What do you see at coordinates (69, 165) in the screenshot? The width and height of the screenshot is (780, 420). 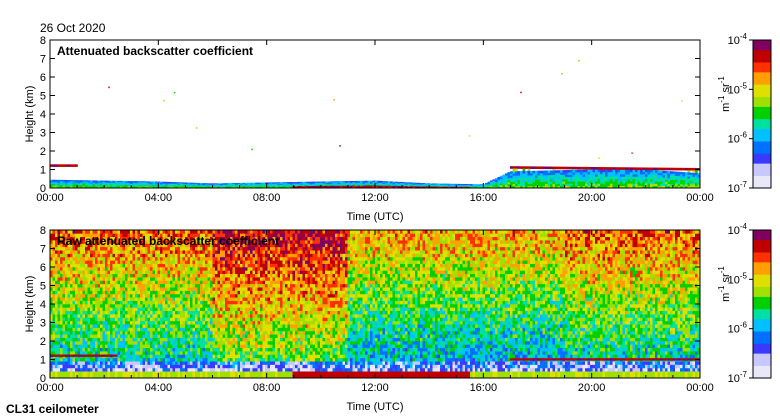 I see `cloud-cell` at bounding box center [69, 165].